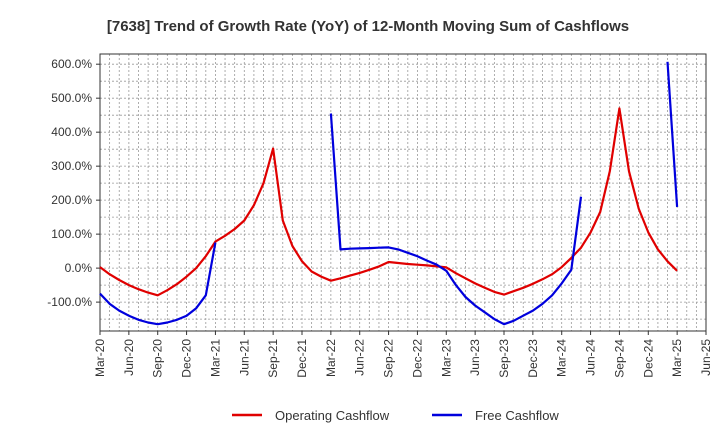 This screenshot has width=720, height=440. I want to click on y-tick-label: 300.0%, so click(71, 166).